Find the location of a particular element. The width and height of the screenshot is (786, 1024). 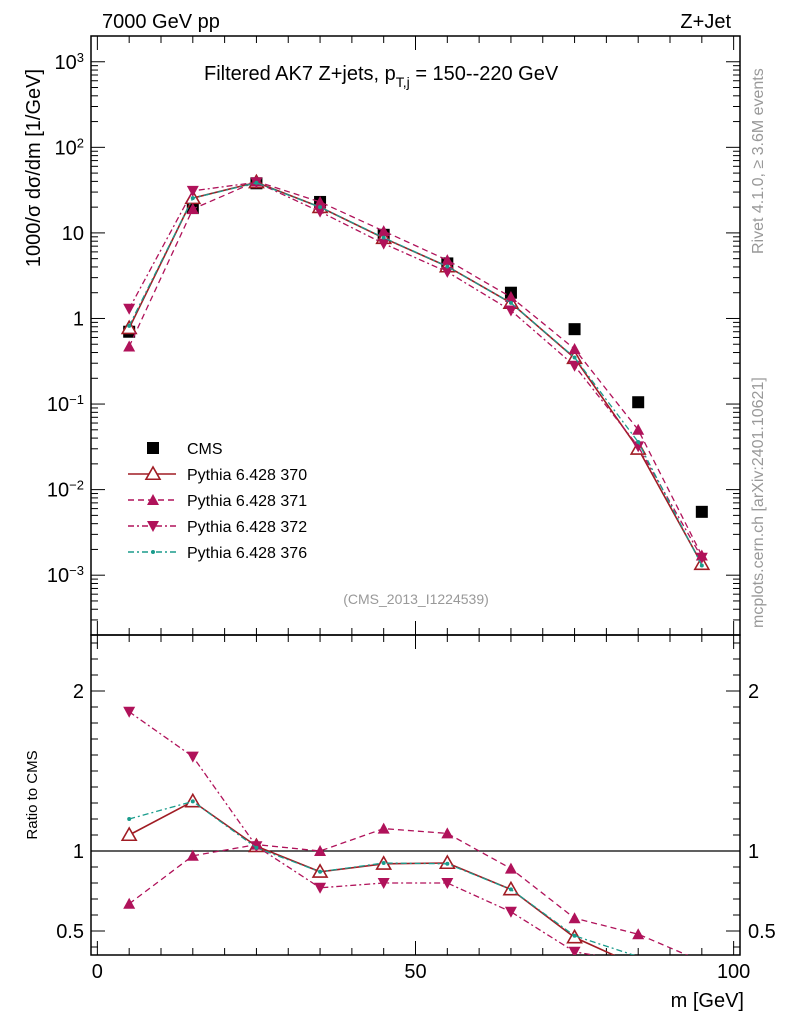

ytick-label-1e-3: 10⁻³ is located at coordinates (65, 575).